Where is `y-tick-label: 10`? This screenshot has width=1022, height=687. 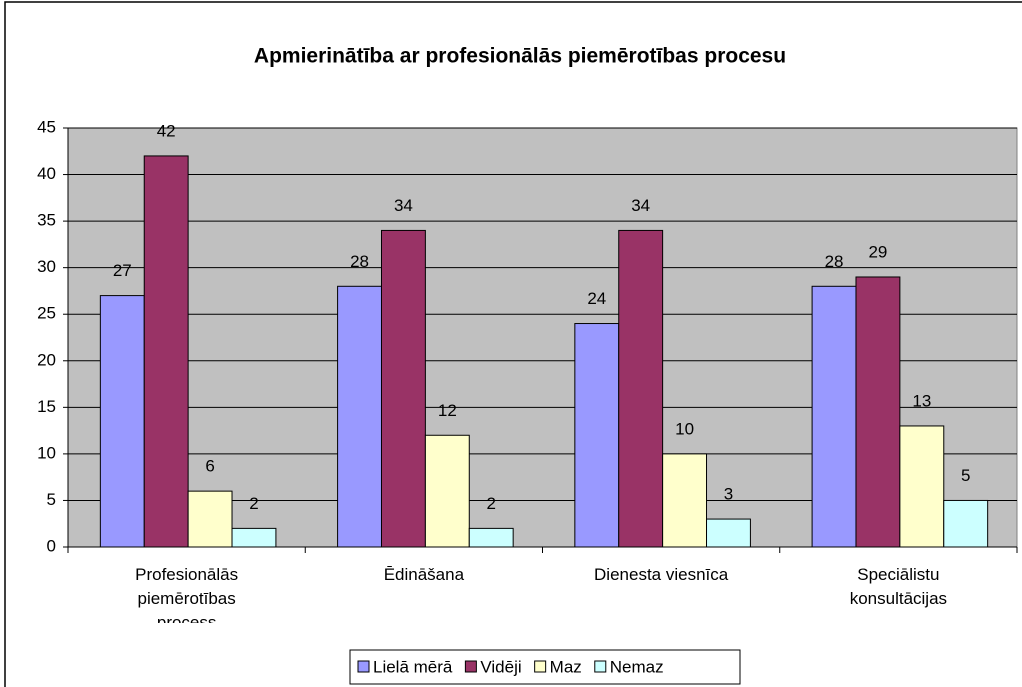
y-tick-label: 10 is located at coordinates (46, 452).